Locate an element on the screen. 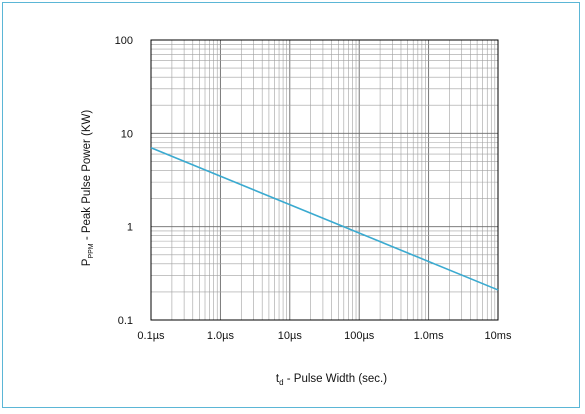 The width and height of the screenshot is (585, 414). y-tick-label: 0.1 is located at coordinates (125, 321).